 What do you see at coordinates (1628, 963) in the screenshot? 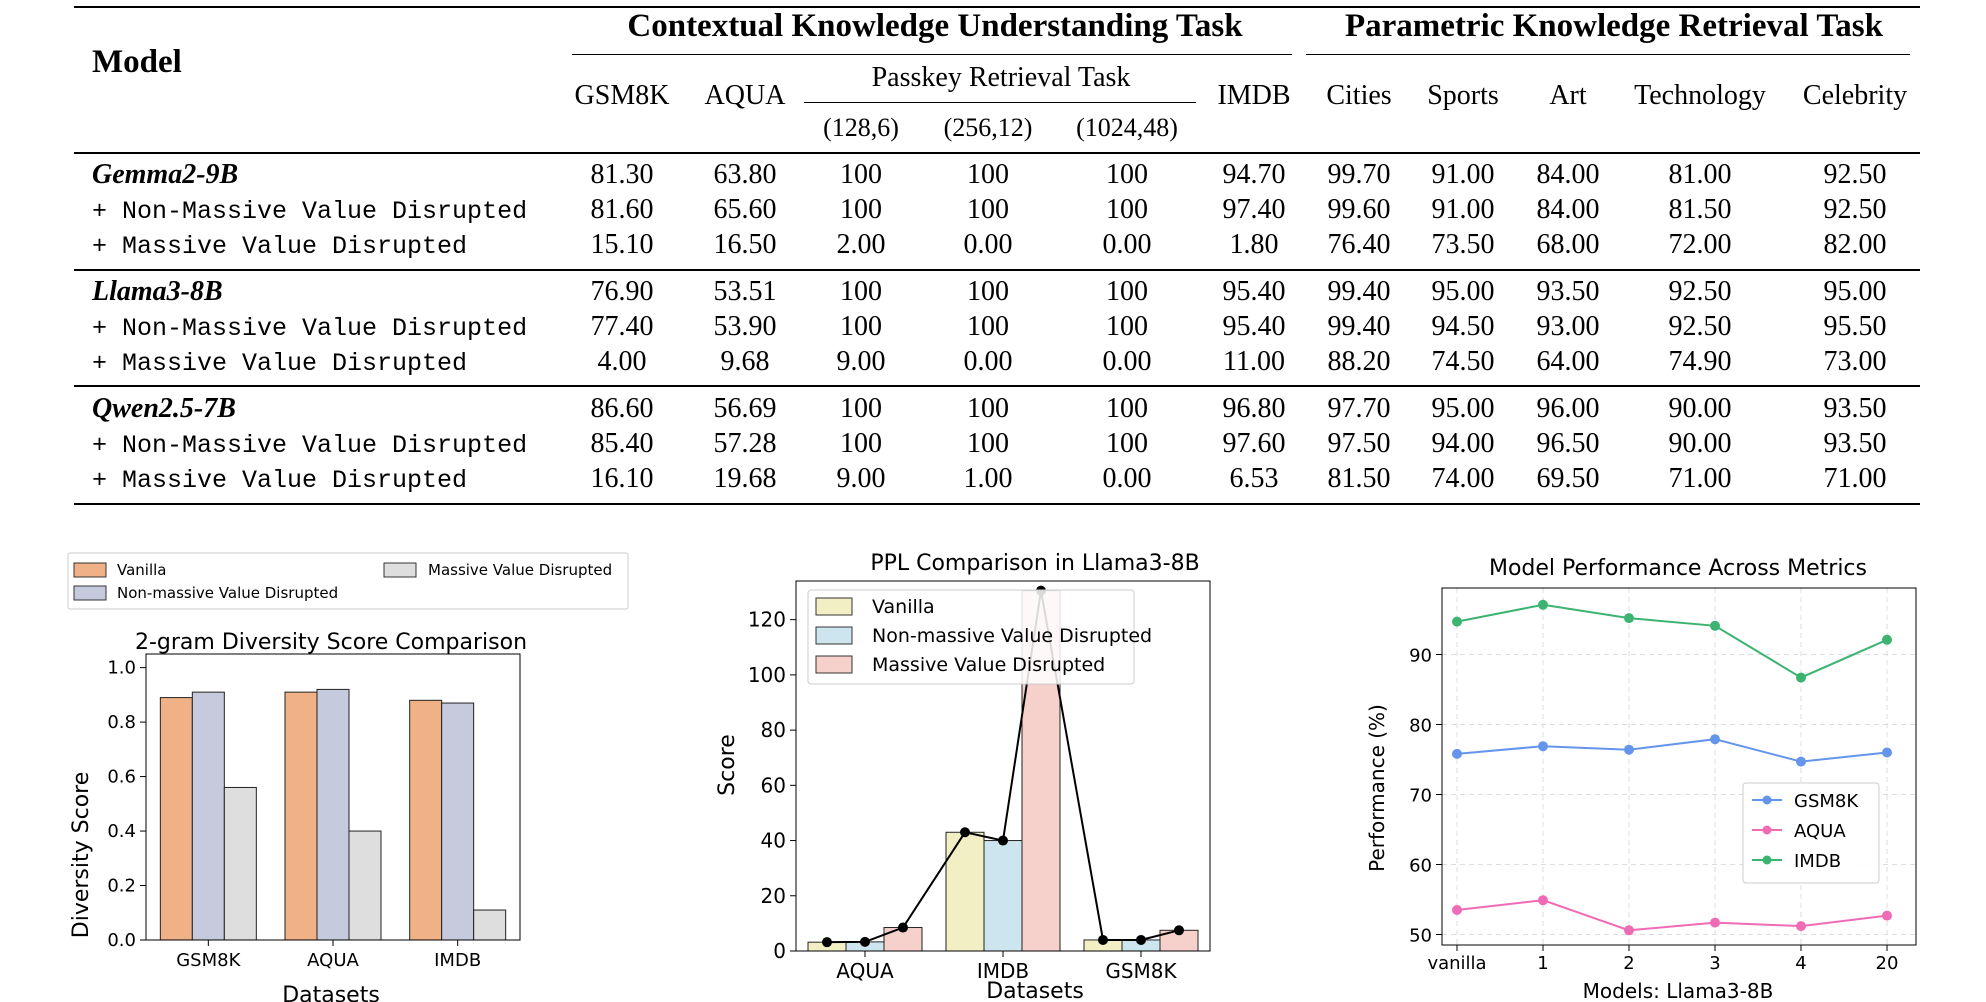
I see `x-tick-label: 2` at bounding box center [1628, 963].